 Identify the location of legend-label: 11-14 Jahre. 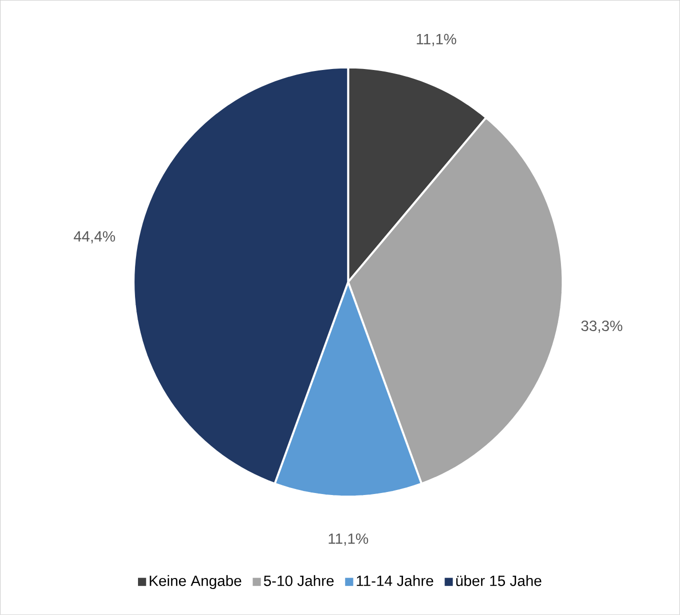
(395, 580).